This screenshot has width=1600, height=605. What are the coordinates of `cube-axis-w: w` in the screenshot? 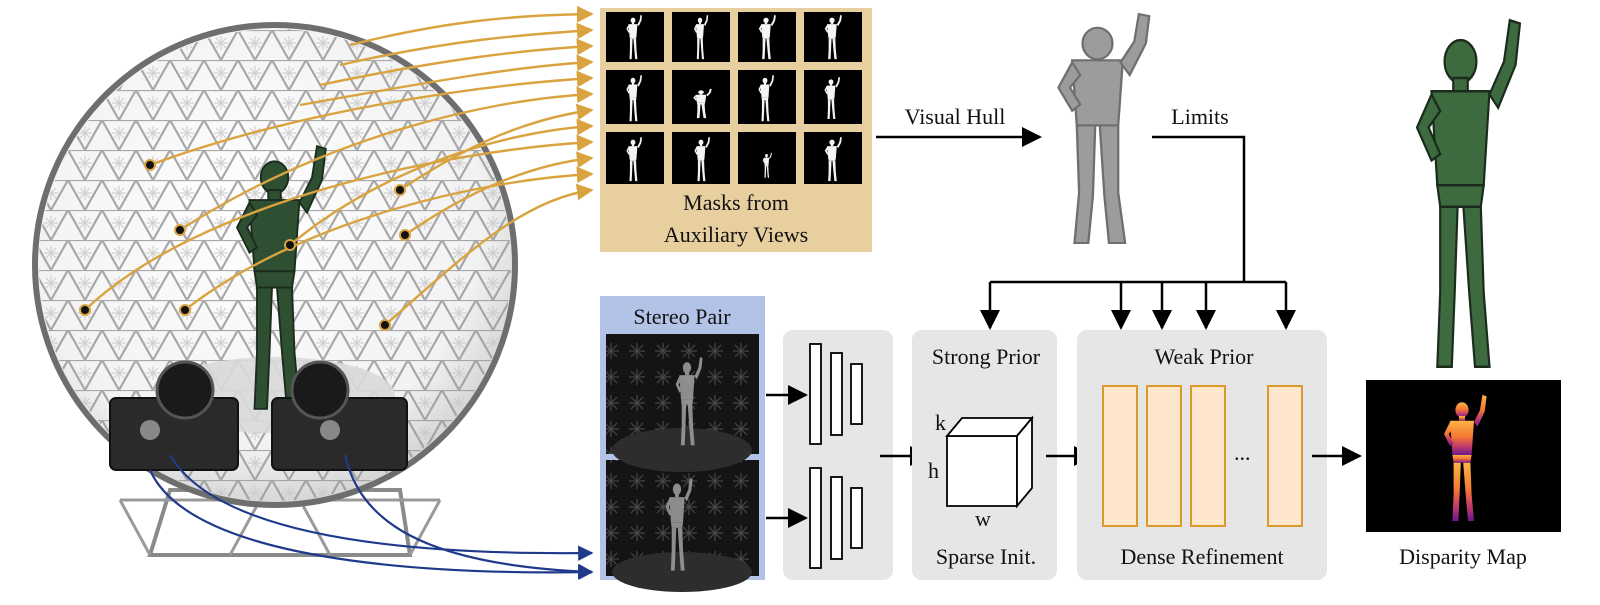 It's located at (983, 518).